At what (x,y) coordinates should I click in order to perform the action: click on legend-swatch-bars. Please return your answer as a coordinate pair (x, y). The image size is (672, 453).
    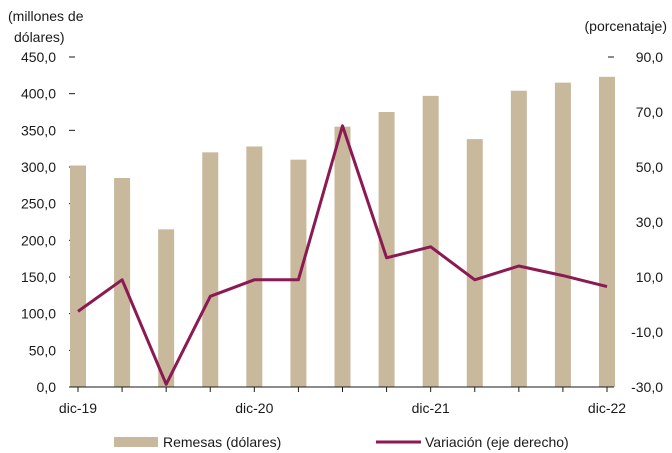
    Looking at the image, I should click on (136, 442).